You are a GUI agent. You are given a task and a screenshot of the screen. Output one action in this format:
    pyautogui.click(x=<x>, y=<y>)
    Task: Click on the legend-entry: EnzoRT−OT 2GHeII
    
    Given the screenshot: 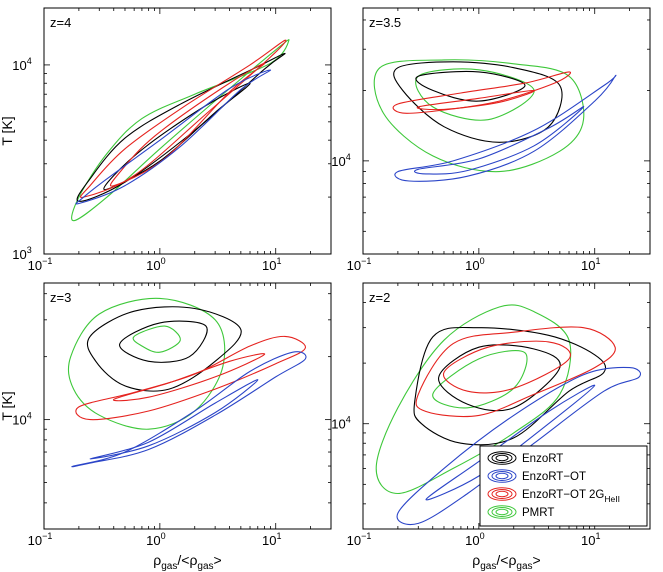 What is the action you would take?
    pyautogui.click(x=553, y=495)
    